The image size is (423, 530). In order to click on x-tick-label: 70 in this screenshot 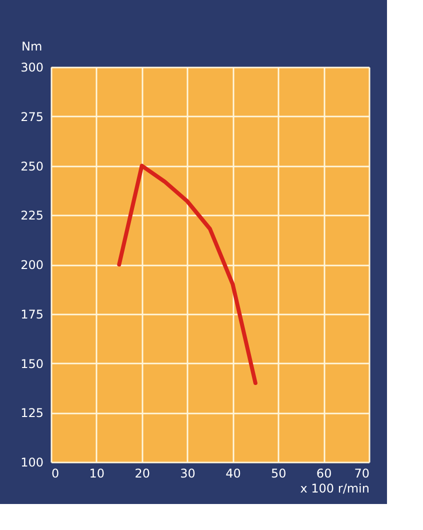, I will do `click(362, 473)`.